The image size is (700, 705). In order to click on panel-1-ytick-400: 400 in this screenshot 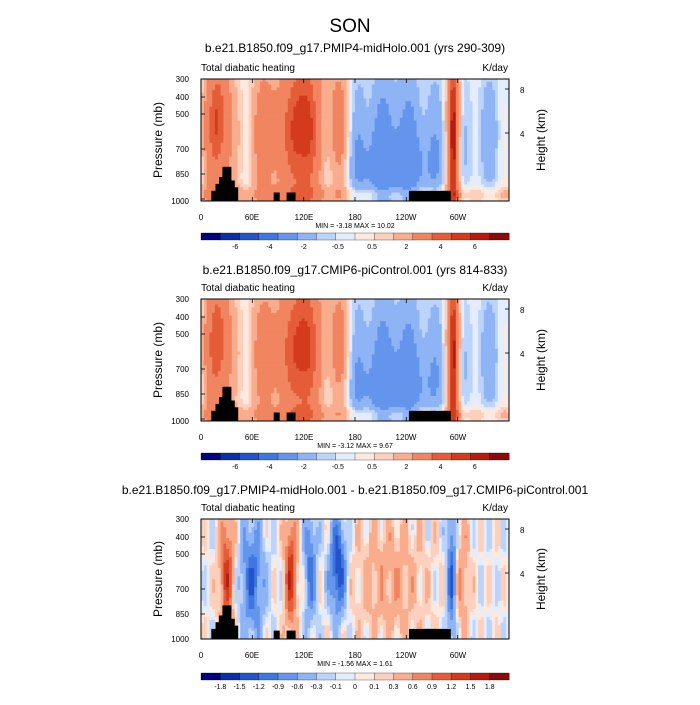, I will do `click(183, 97)`.